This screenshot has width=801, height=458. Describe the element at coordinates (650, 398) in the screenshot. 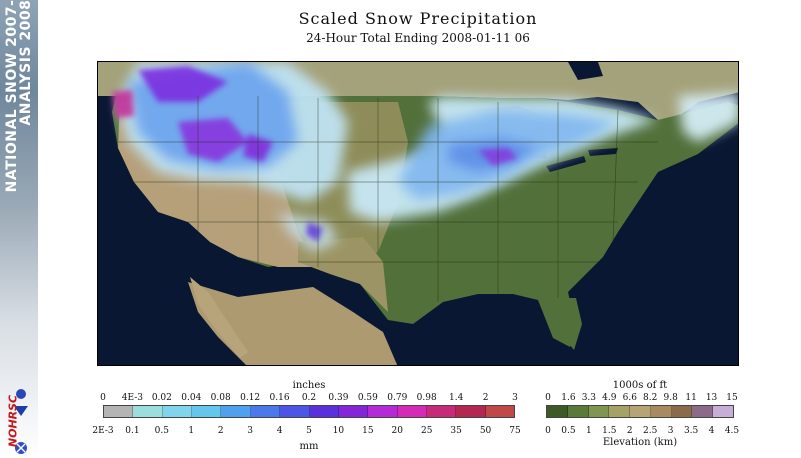

I see `elevation-tick-label: 8.2` at that location.